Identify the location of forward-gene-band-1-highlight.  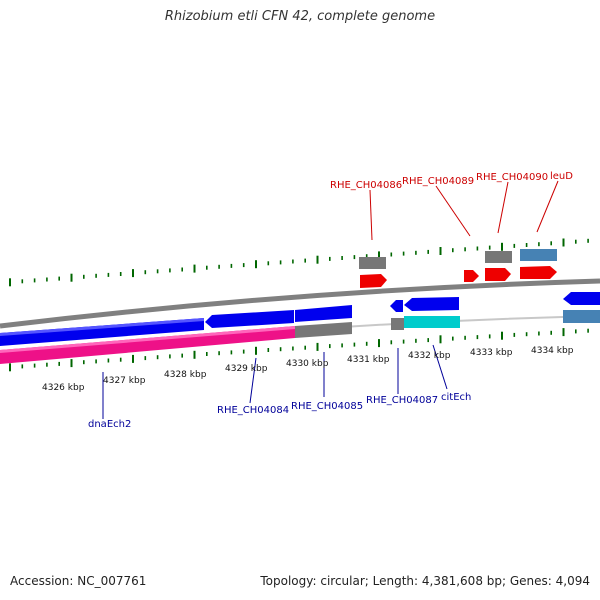
(102, 327).